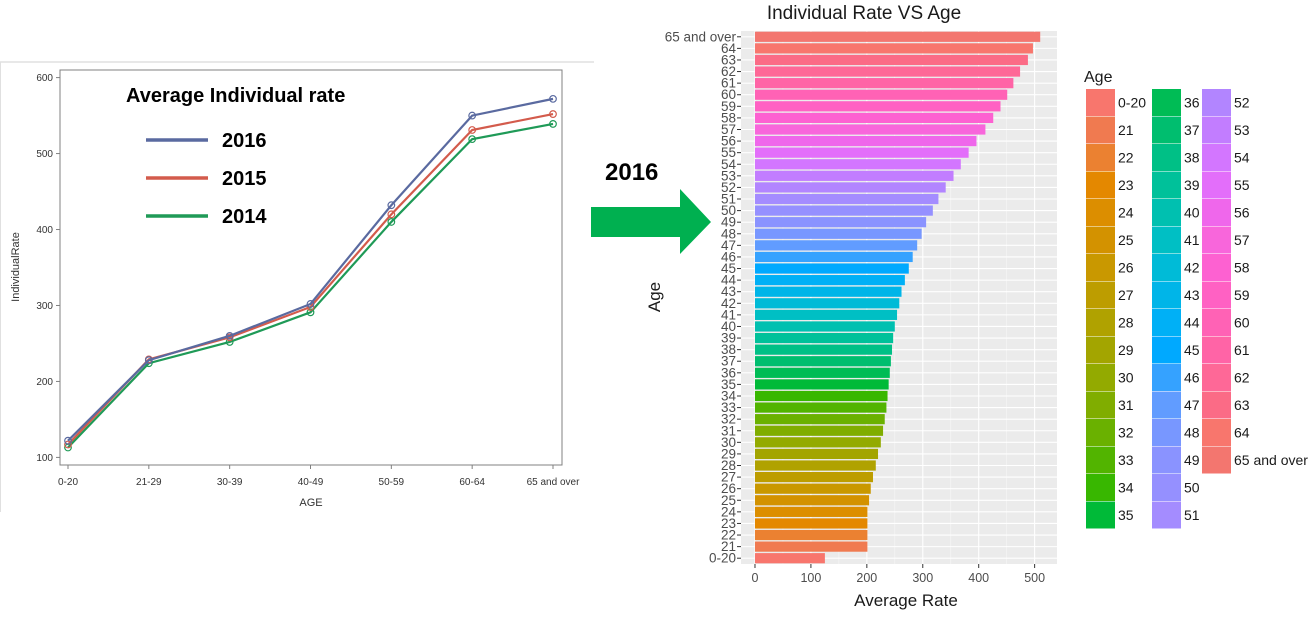  What do you see at coordinates (1126, 295) in the screenshot?
I see `legend-label-age: 27` at bounding box center [1126, 295].